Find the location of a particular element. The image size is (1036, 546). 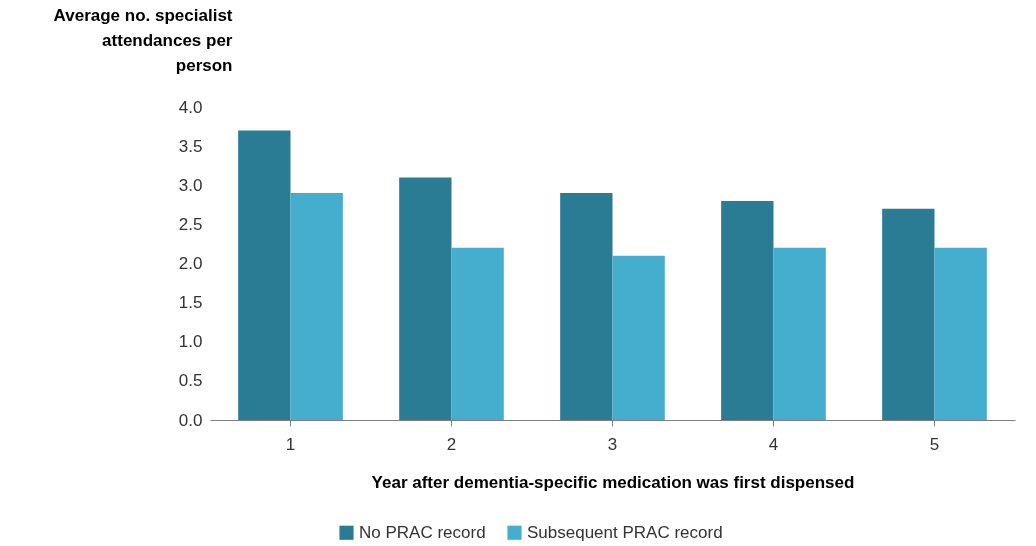

y-tick-label: 3.0 is located at coordinates (190, 185).